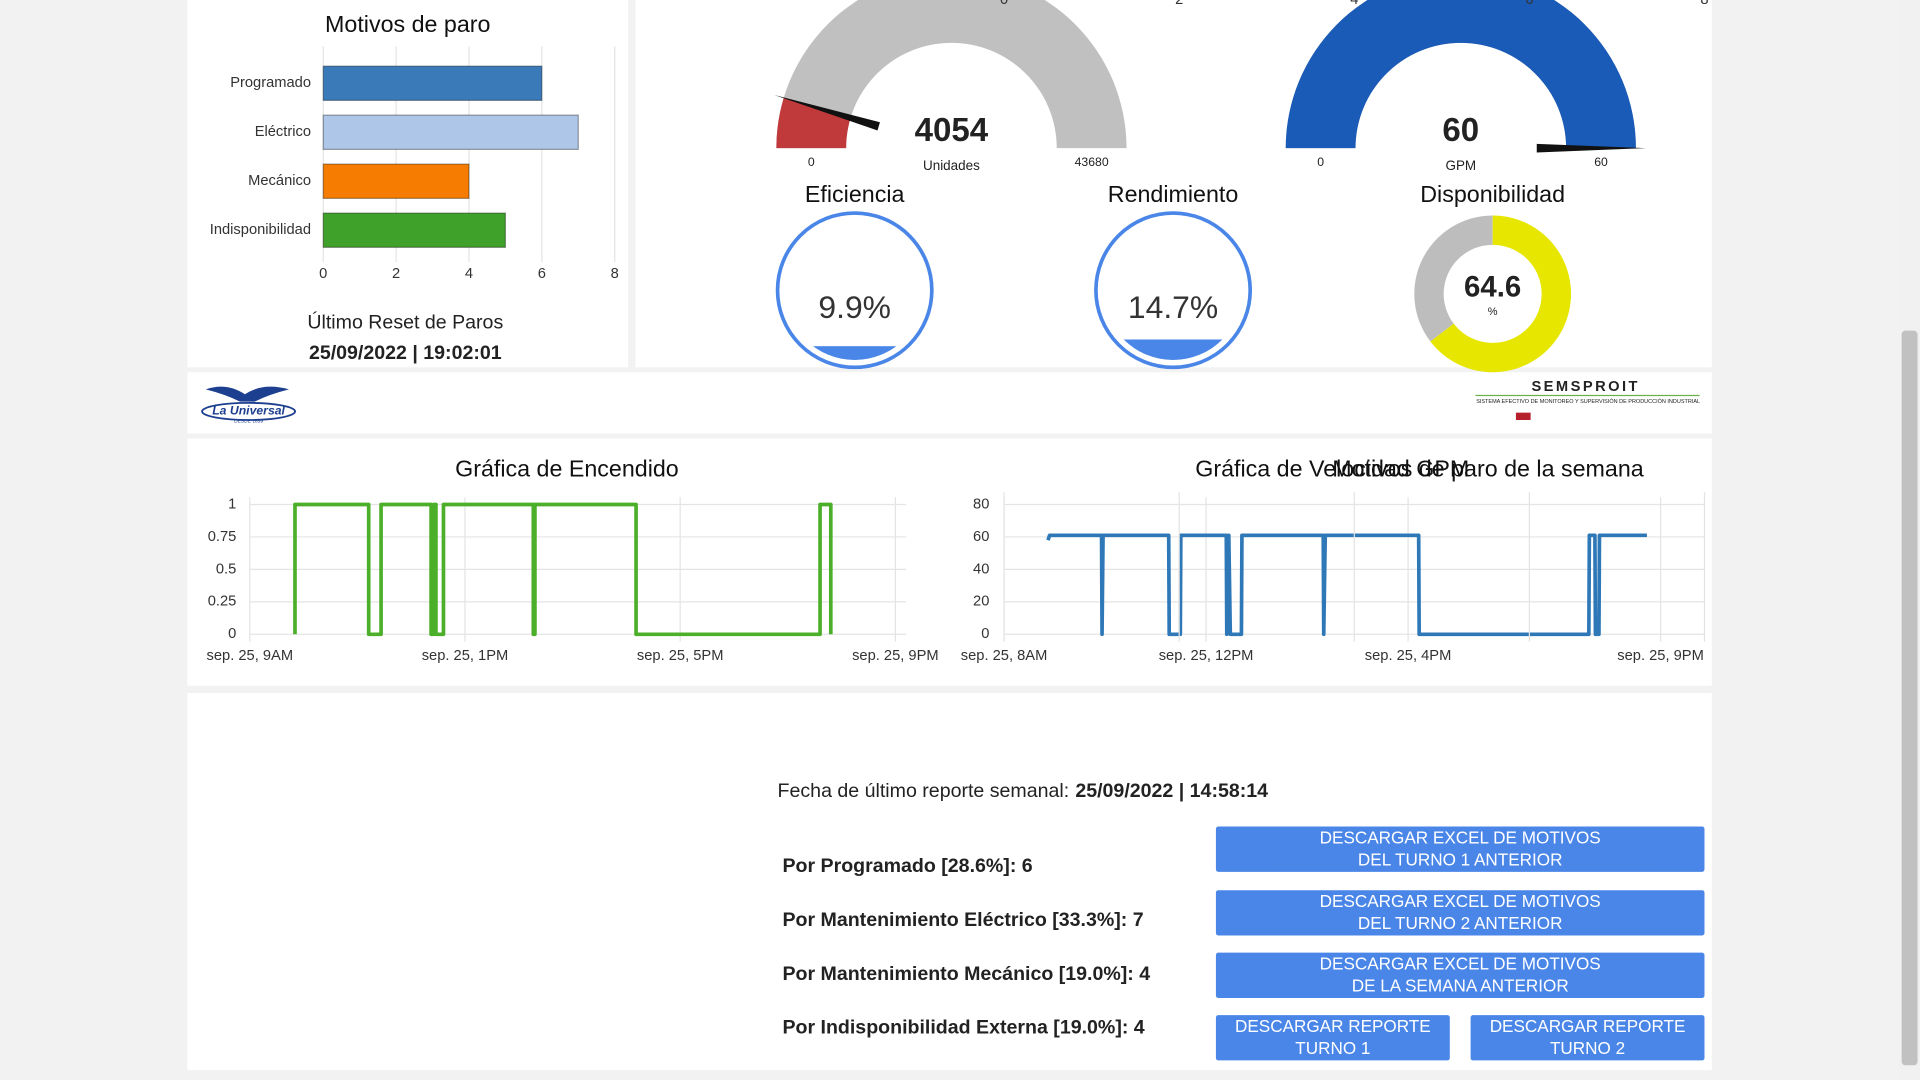 The image size is (1920, 1080). Describe the element at coordinates (1588, 1026) in the screenshot. I see `button-label: DESCARGAR REPORTE` at that location.